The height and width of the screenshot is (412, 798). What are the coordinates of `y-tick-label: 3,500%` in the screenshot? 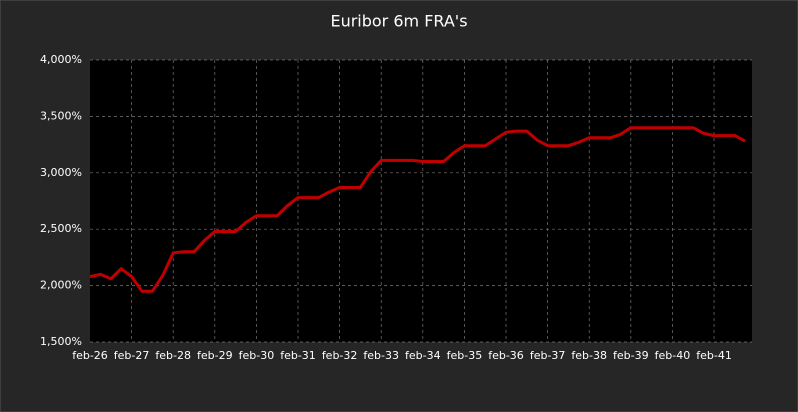 It's located at (61, 115).